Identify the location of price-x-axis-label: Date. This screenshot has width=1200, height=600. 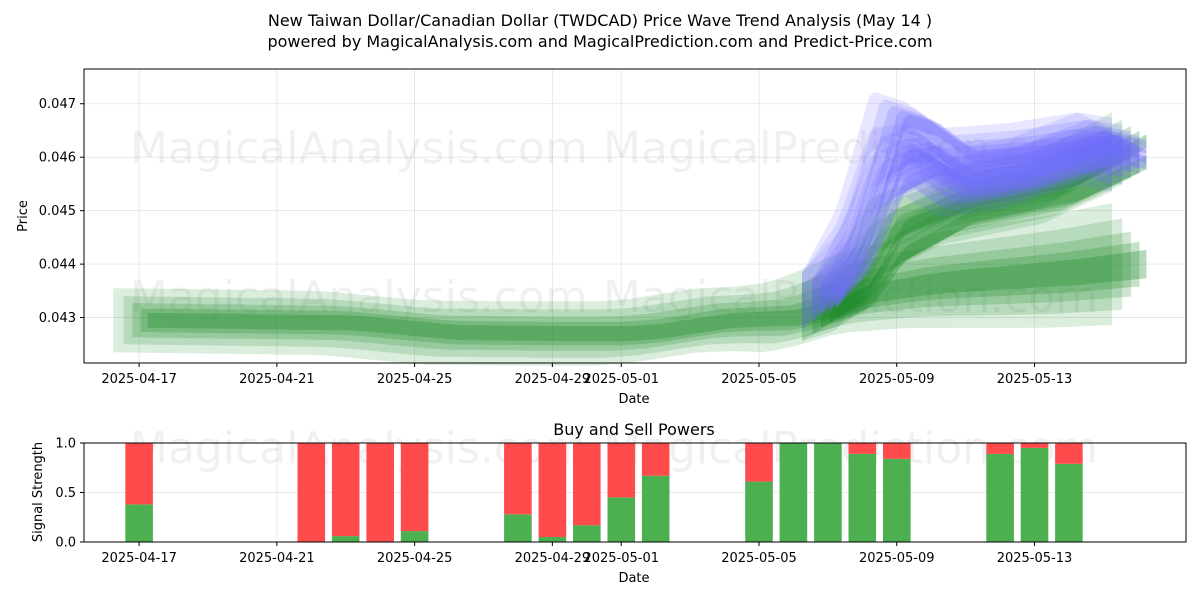
(633, 399).